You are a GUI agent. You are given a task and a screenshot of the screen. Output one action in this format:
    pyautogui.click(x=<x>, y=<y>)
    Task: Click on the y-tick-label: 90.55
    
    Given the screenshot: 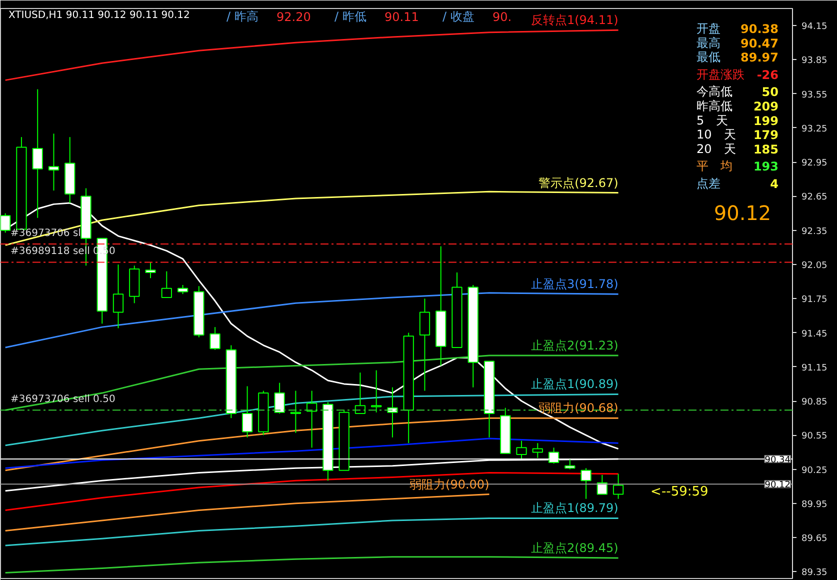 What is the action you would take?
    pyautogui.click(x=815, y=437)
    